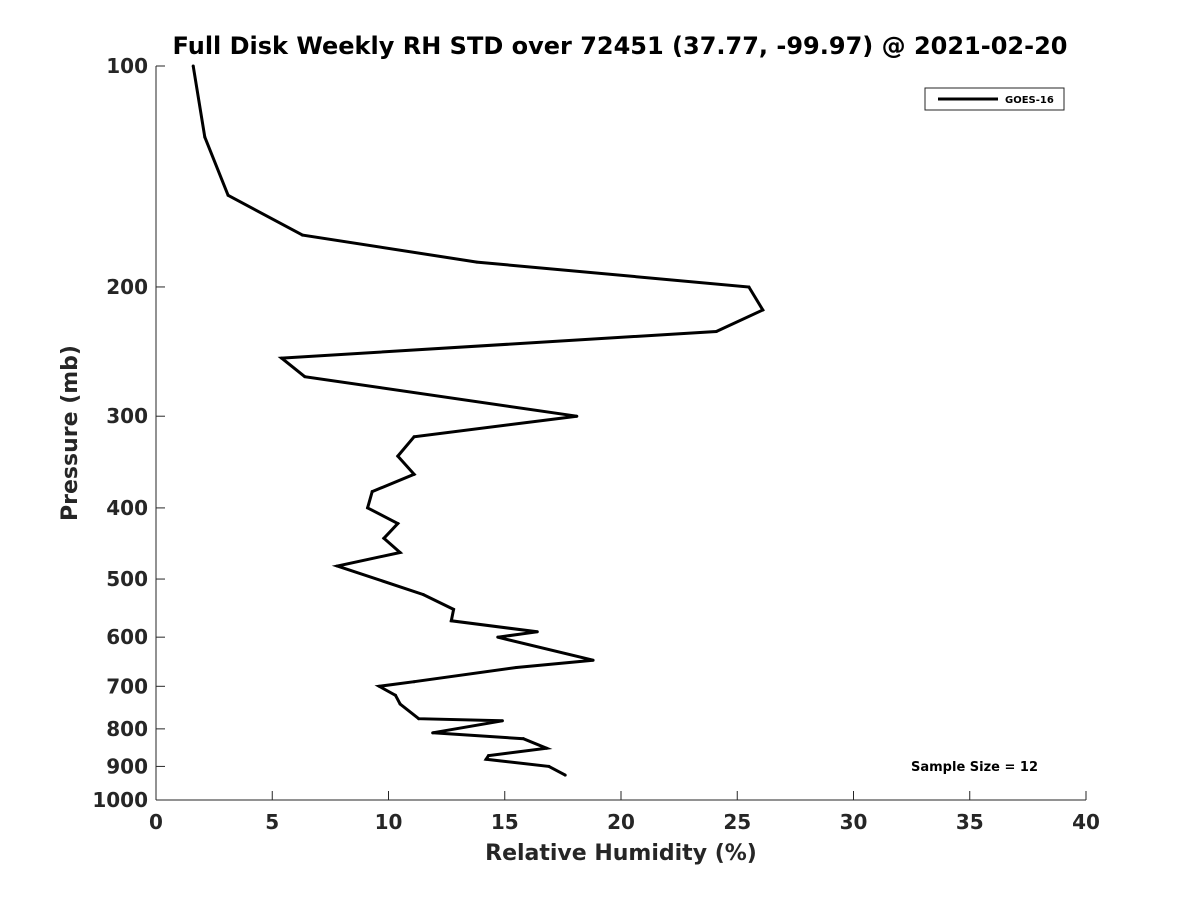 The image size is (1200, 900). I want to click on x-ticks: 0 5 10 15 20 25 30 35 40, so click(624, 812).